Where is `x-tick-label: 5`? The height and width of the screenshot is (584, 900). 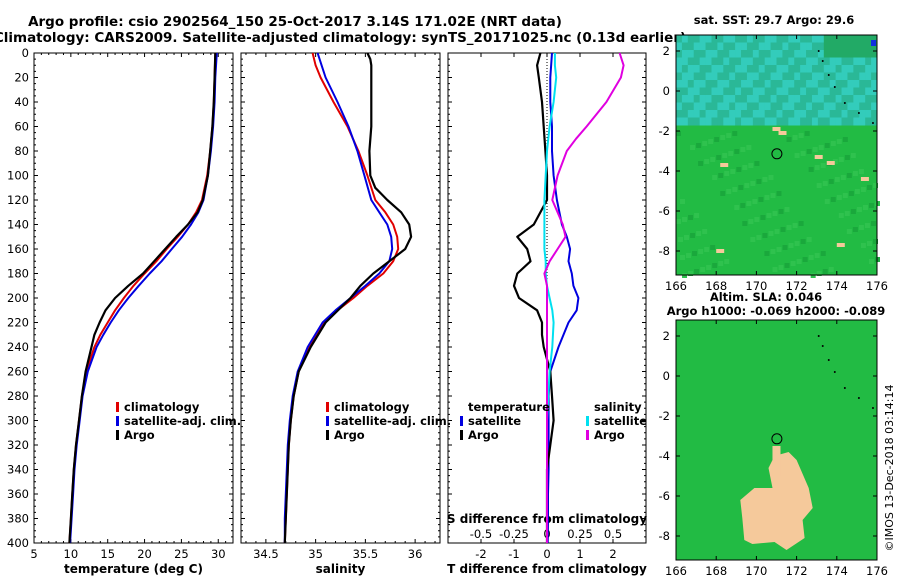 x-tick-label: 5 is located at coordinates (33, 554).